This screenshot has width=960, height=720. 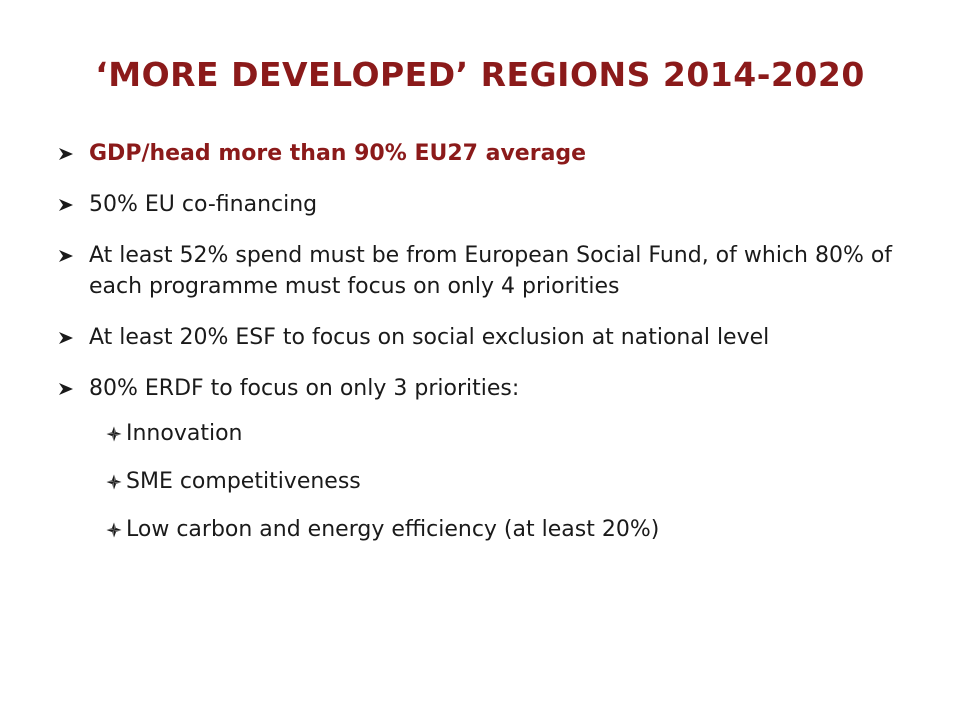 What do you see at coordinates (338, 153) in the screenshot?
I see `bullet-text: GDP/head more than 90% EU27 average` at bounding box center [338, 153].